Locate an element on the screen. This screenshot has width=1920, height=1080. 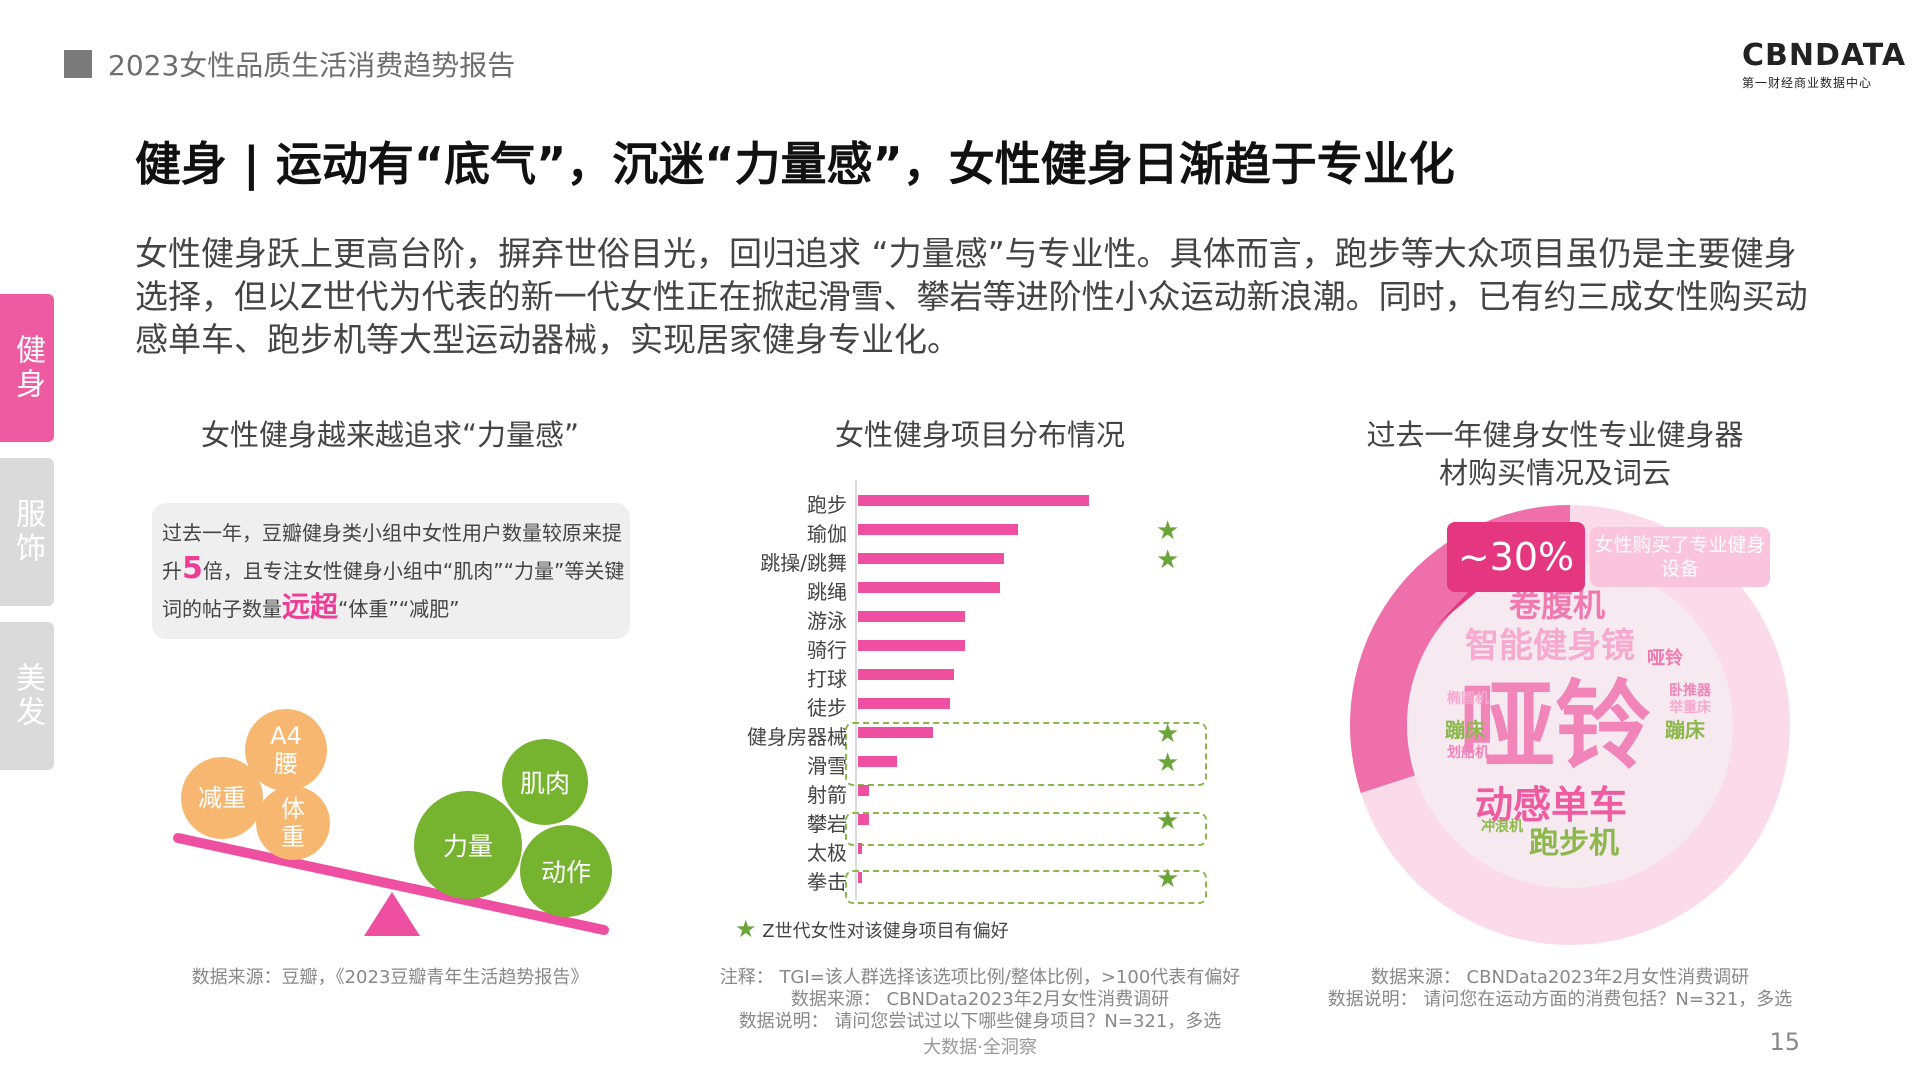
percent-badge-label: 女性购买了专业健身设备 is located at coordinates (1680, 557).